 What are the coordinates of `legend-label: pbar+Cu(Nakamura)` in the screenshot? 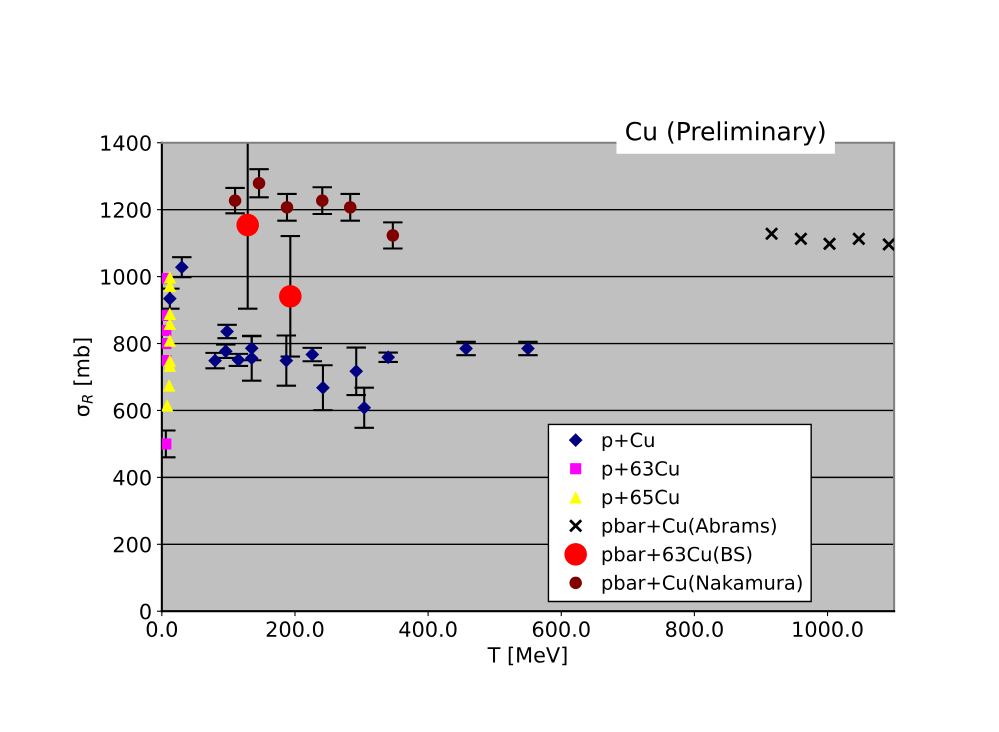 It's located at (702, 584).